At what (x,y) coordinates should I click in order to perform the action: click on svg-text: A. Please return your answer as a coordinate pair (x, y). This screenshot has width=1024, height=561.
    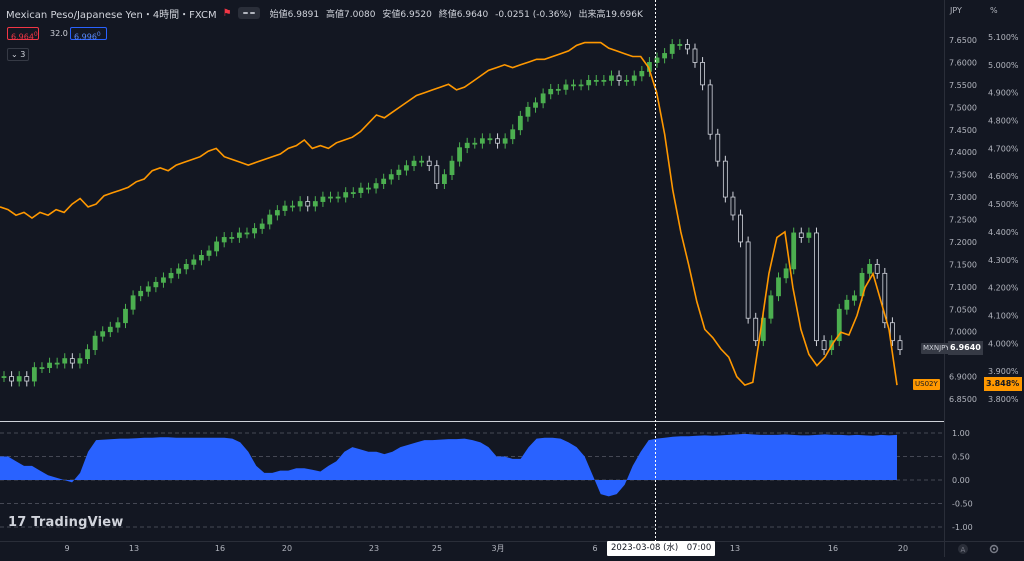
    Looking at the image, I should click on (963, 550).